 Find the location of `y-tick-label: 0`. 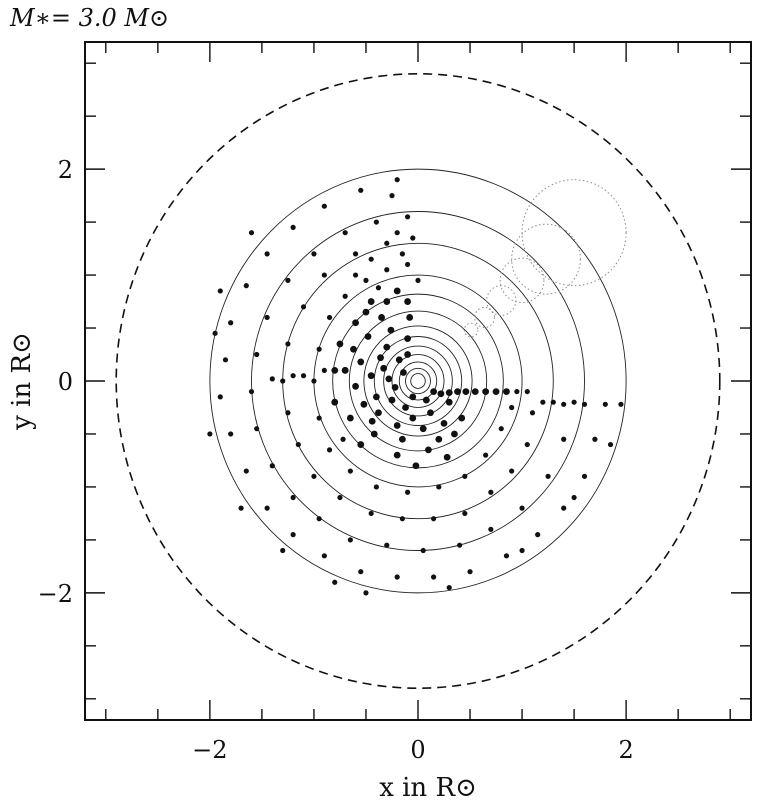

y-tick-label: 0 is located at coordinates (65, 382).